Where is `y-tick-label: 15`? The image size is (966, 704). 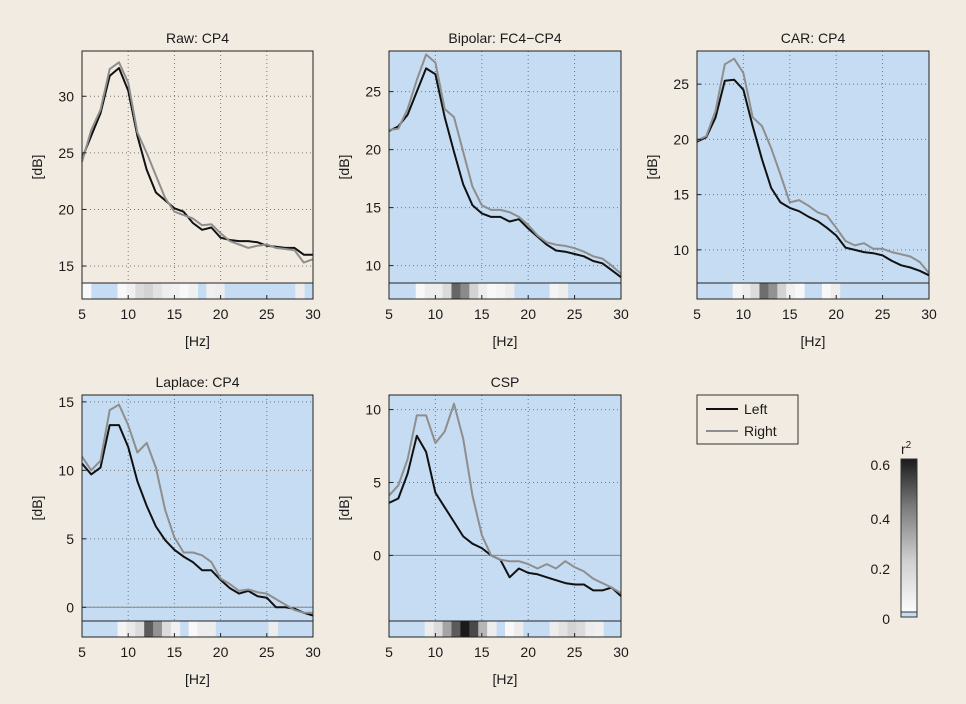
y-tick-label: 15 is located at coordinates (373, 208).